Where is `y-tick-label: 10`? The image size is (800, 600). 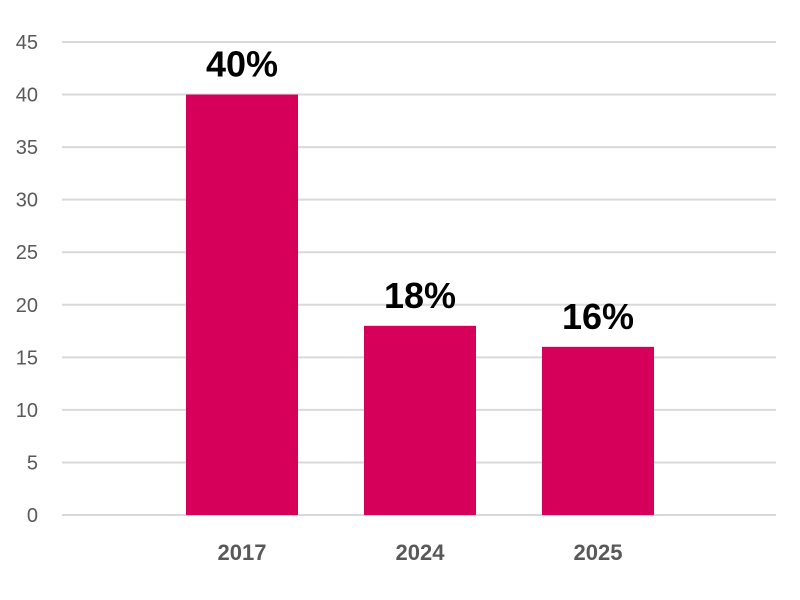
y-tick-label: 10 is located at coordinates (27, 411).